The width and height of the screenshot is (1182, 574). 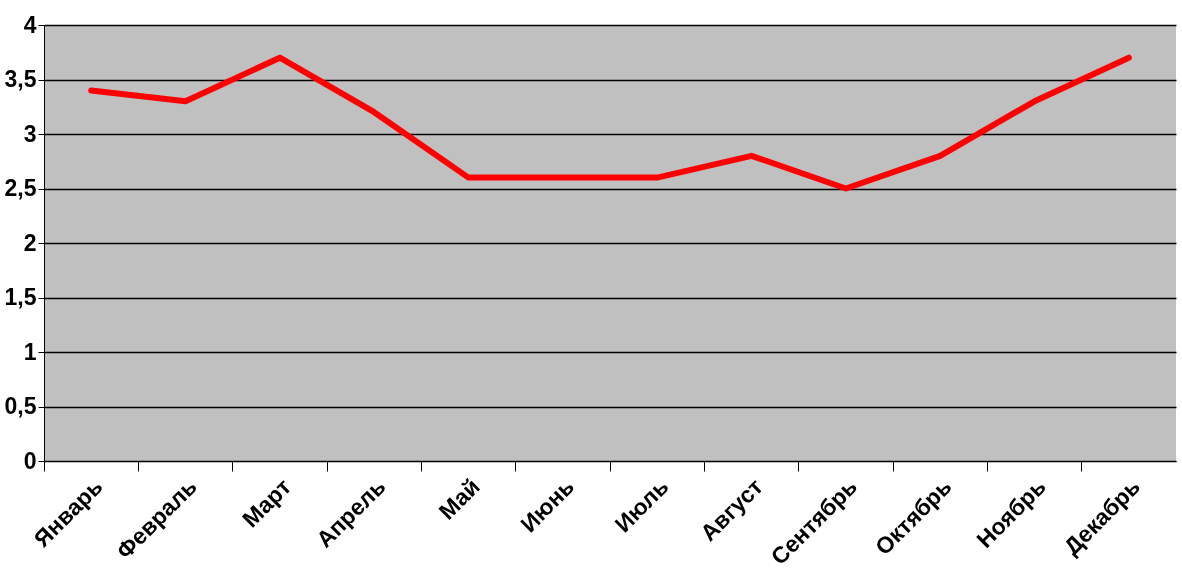 I want to click on y-tick-label: 1,5, so click(x=20, y=297).